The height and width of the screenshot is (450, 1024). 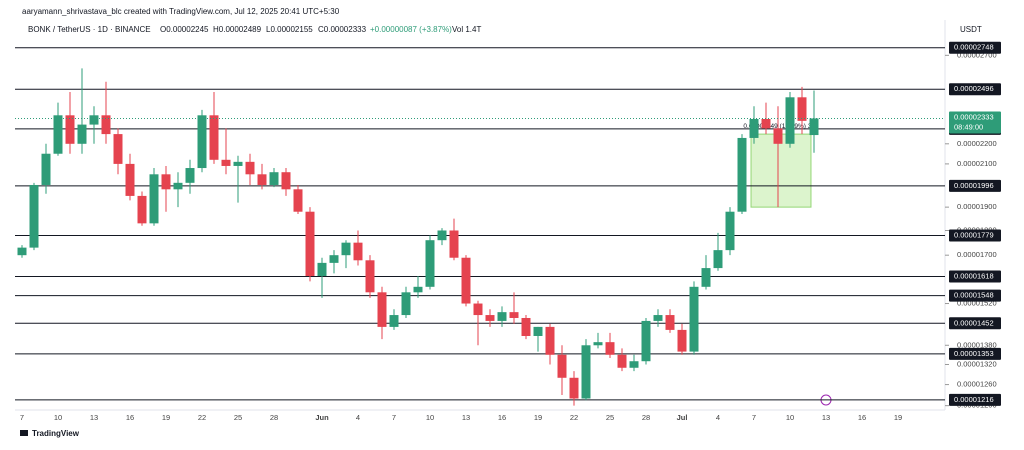 I want to click on y-tick-label: 0.00001700, so click(x=977, y=254).